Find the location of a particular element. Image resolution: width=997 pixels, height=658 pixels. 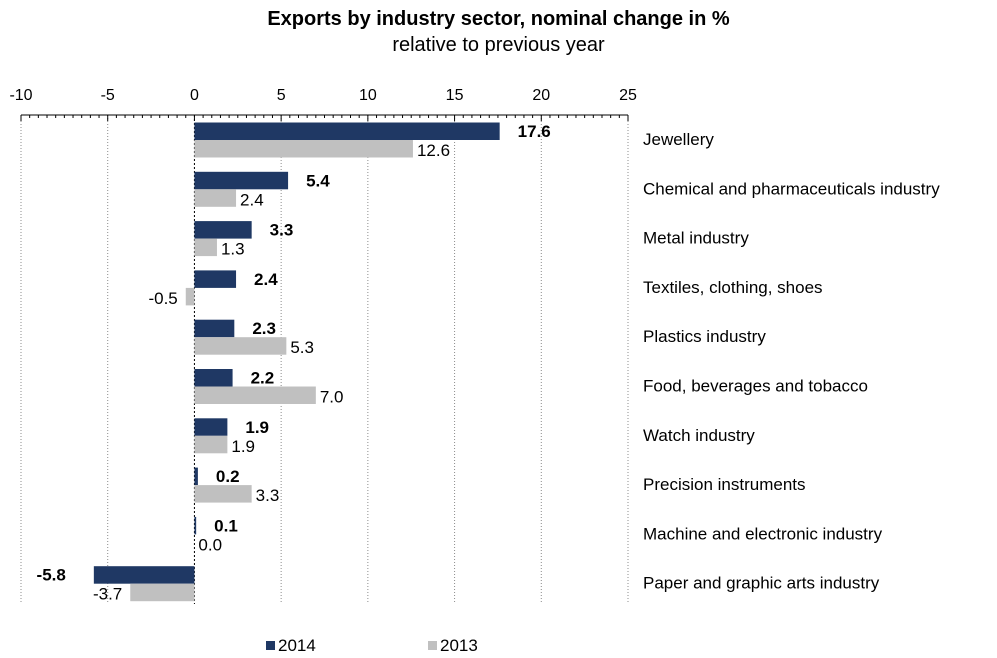

category-label-2: Metal industry is located at coordinates (696, 238).